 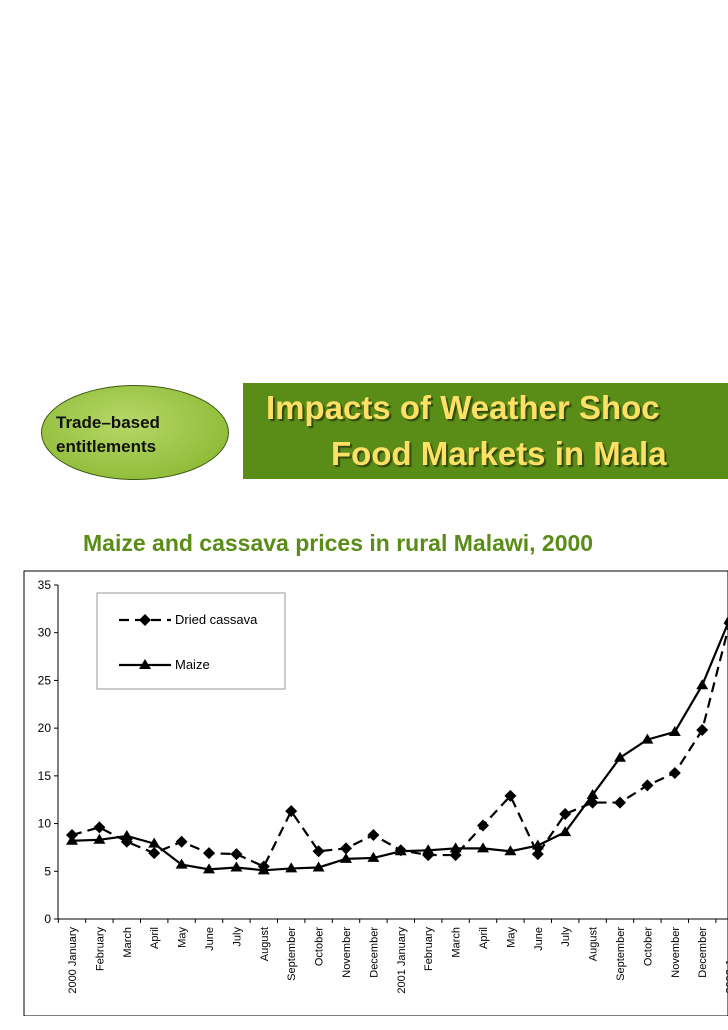 I want to click on y-tick-label: 30, so click(x=45, y=633).